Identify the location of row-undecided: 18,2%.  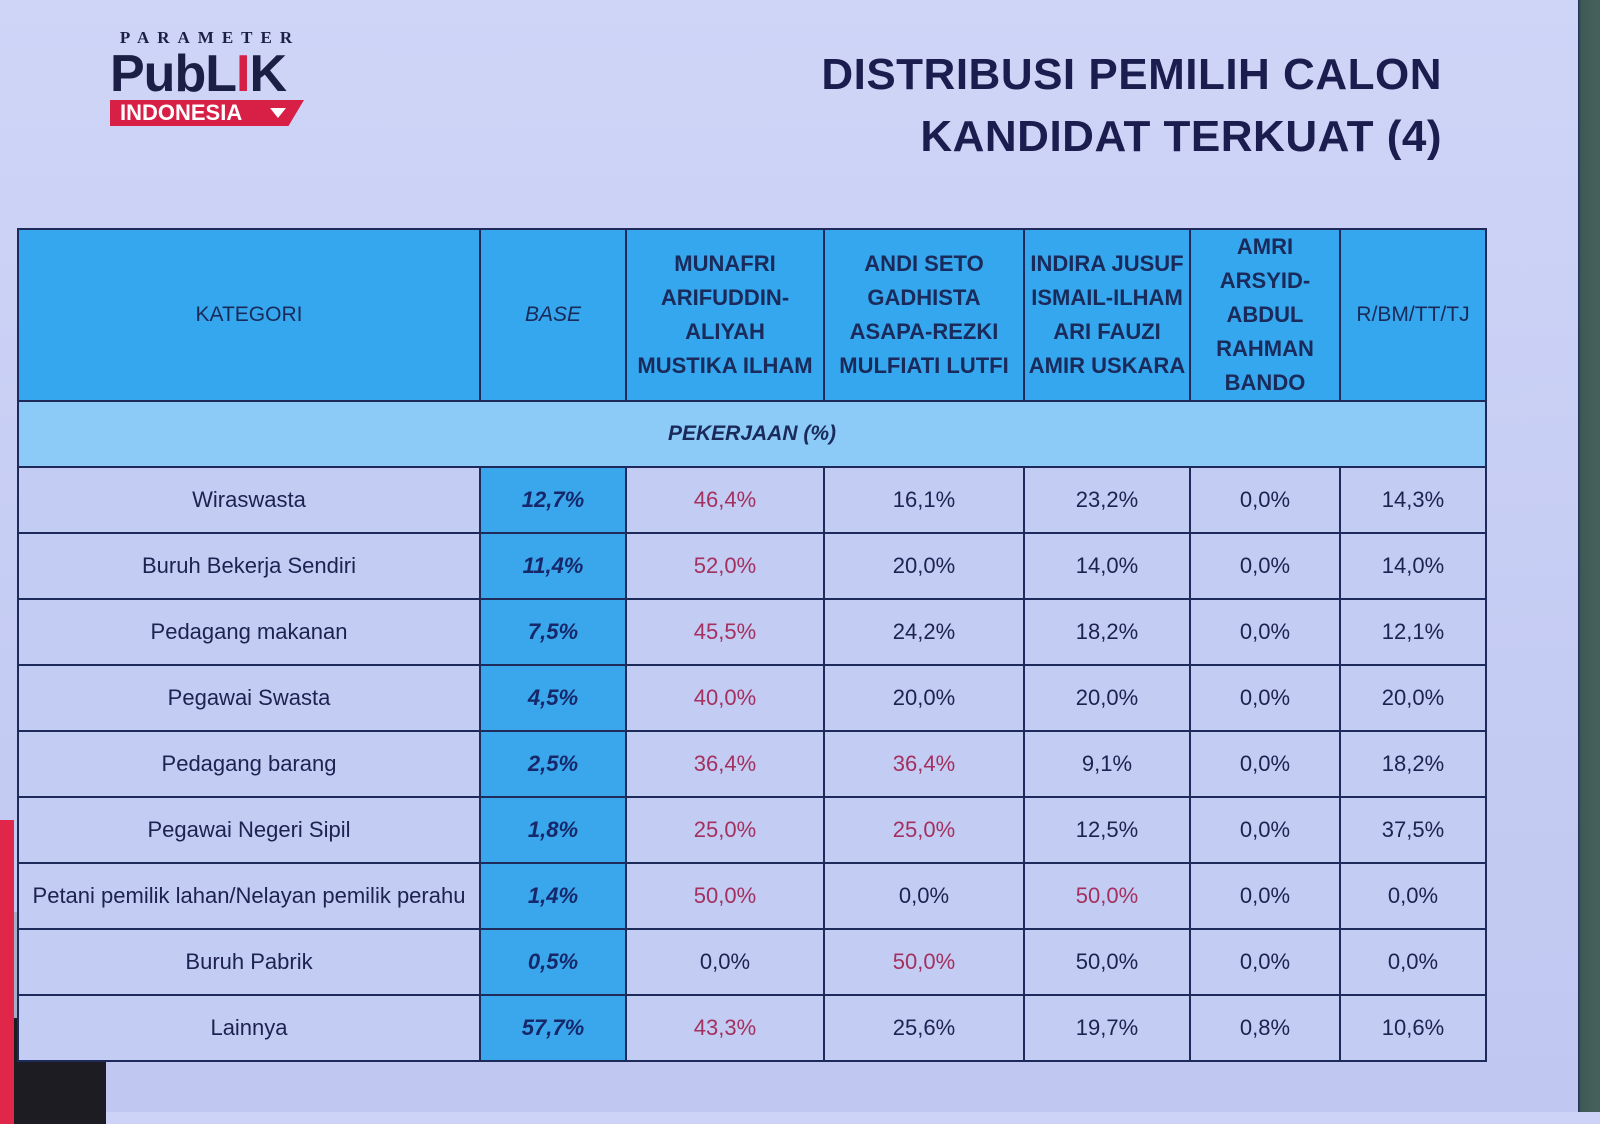
(1413, 764).